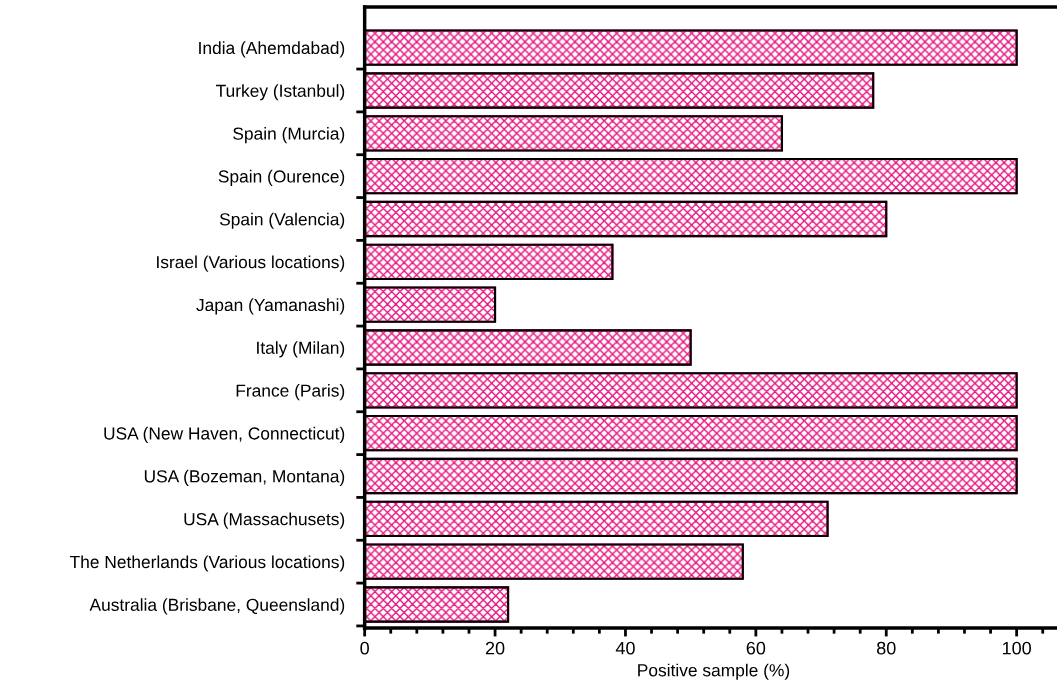  I want to click on x-tick-label: 80, so click(886, 648).